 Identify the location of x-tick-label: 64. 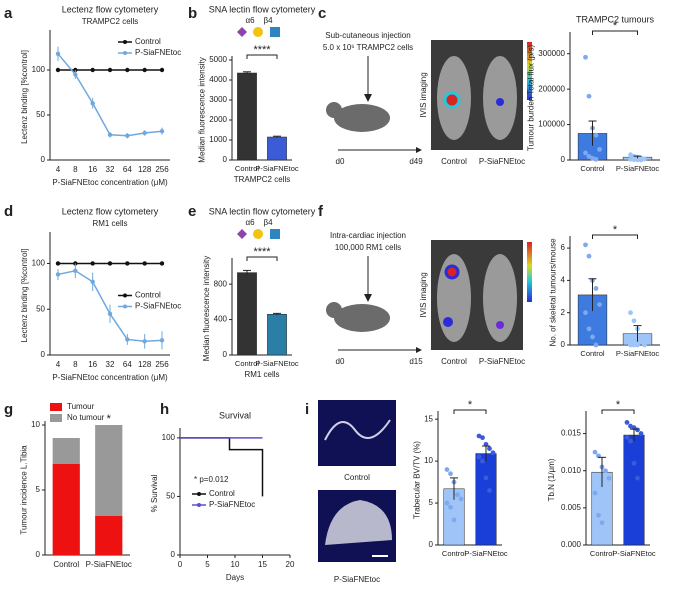
(127, 169).